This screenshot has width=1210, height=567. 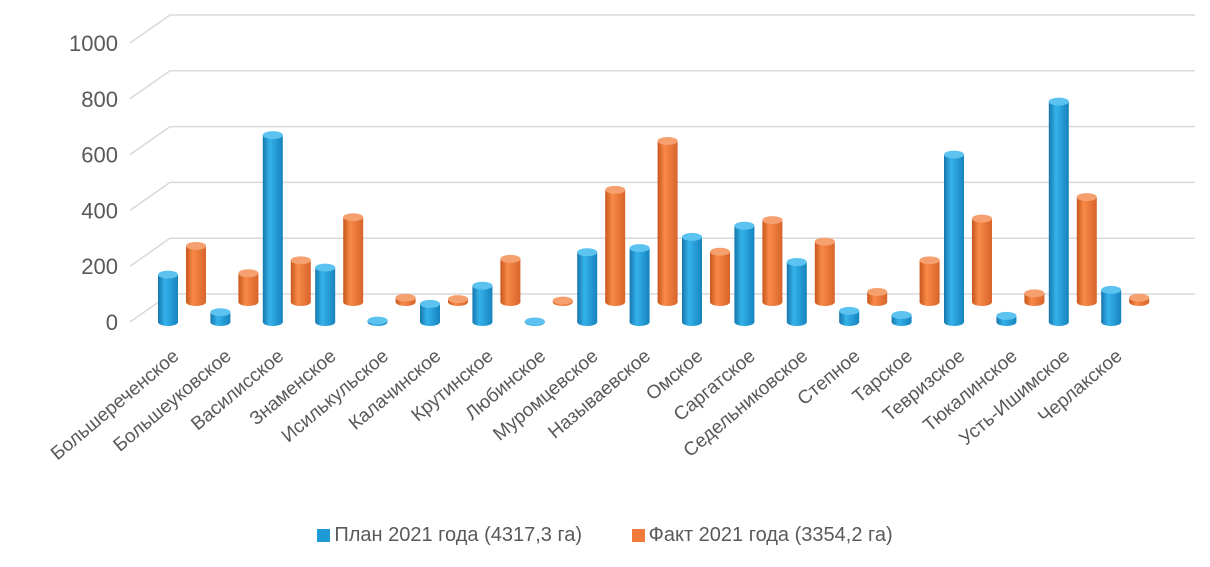 I want to click on y-tick-label: 1000, so click(x=93, y=43).